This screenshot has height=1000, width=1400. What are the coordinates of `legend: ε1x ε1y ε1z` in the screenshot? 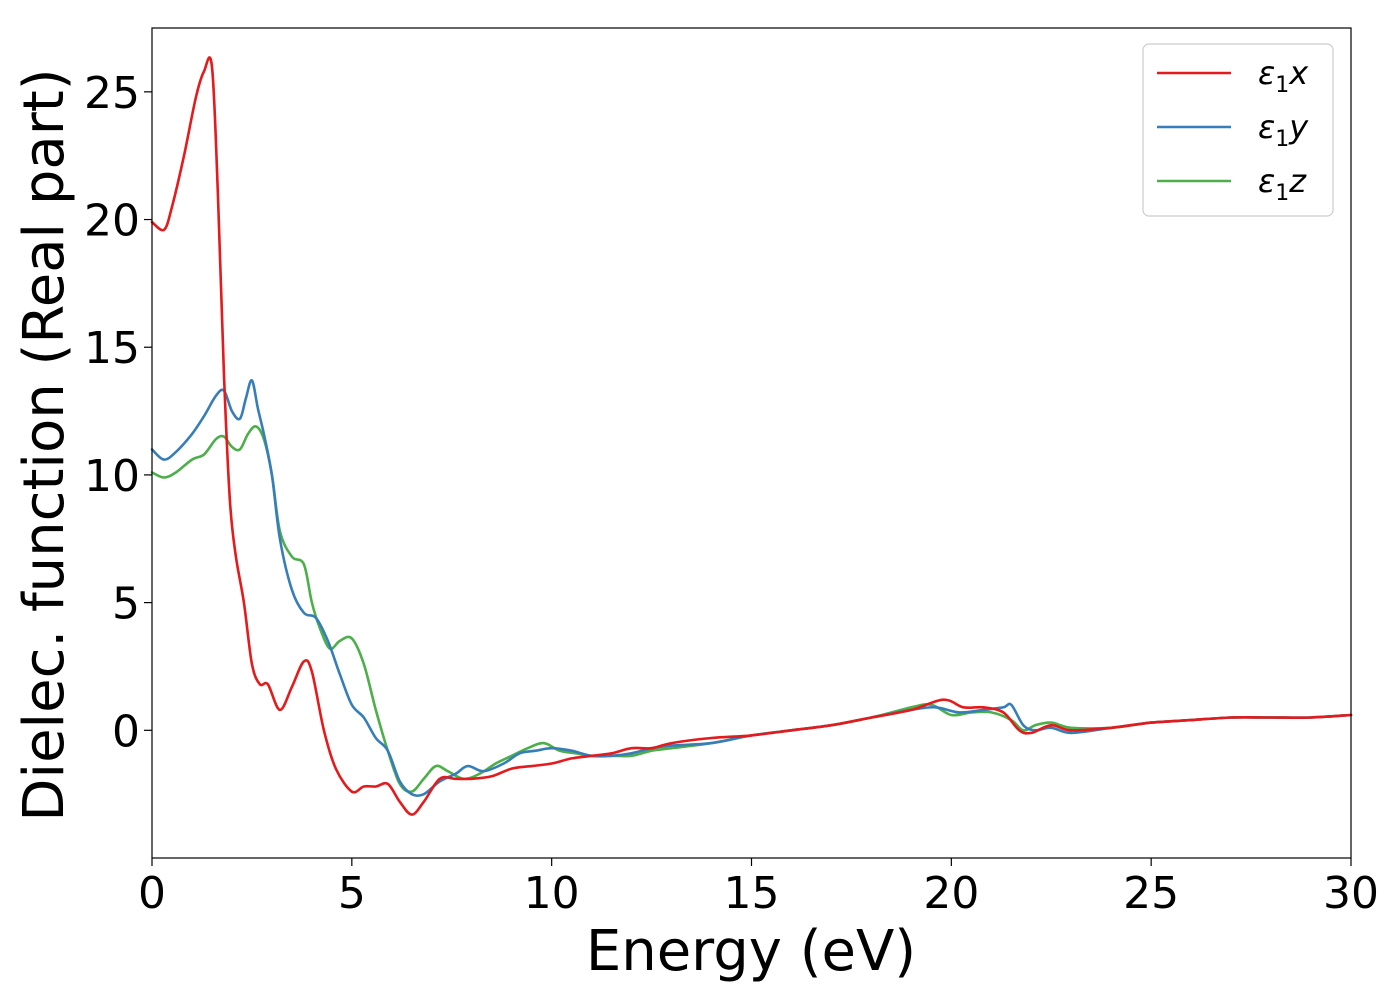 It's located at (1238, 130).